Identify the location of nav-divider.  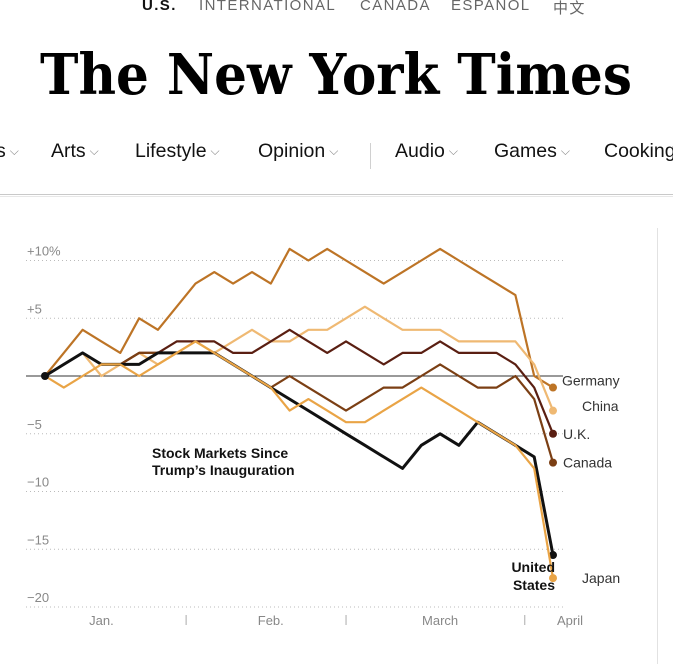
(370, 156).